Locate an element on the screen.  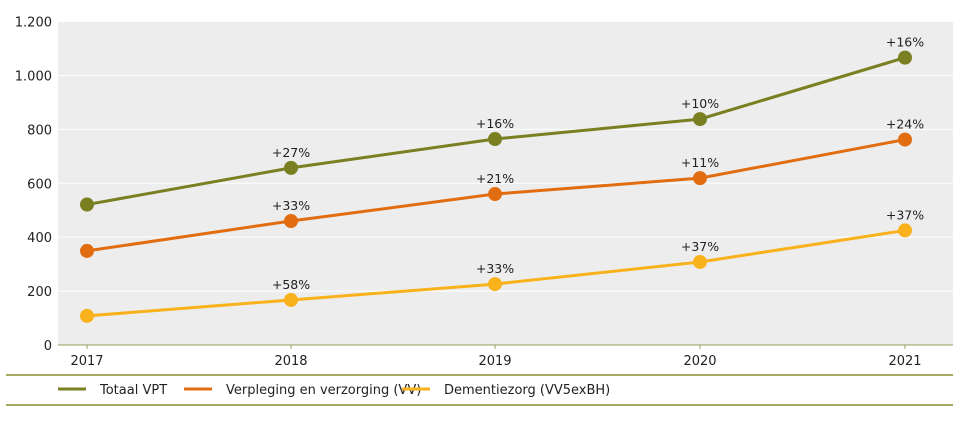
data-label: +27% is located at coordinates (291, 152).